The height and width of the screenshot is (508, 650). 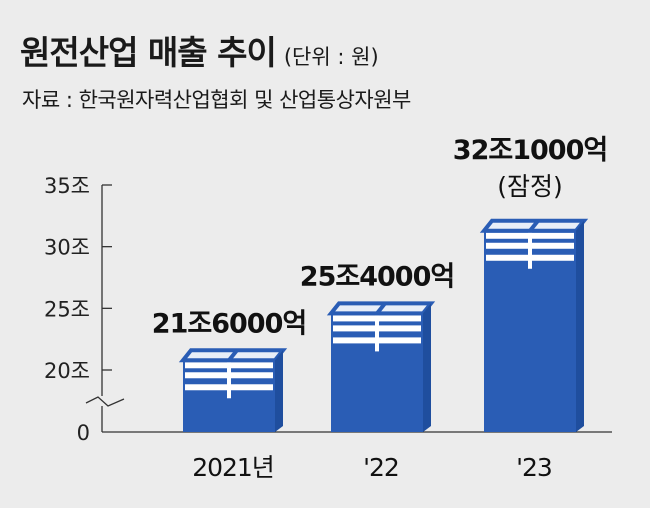 What do you see at coordinates (148, 52) in the screenshot?
I see `title-text: 원전산업 매출 추이` at bounding box center [148, 52].